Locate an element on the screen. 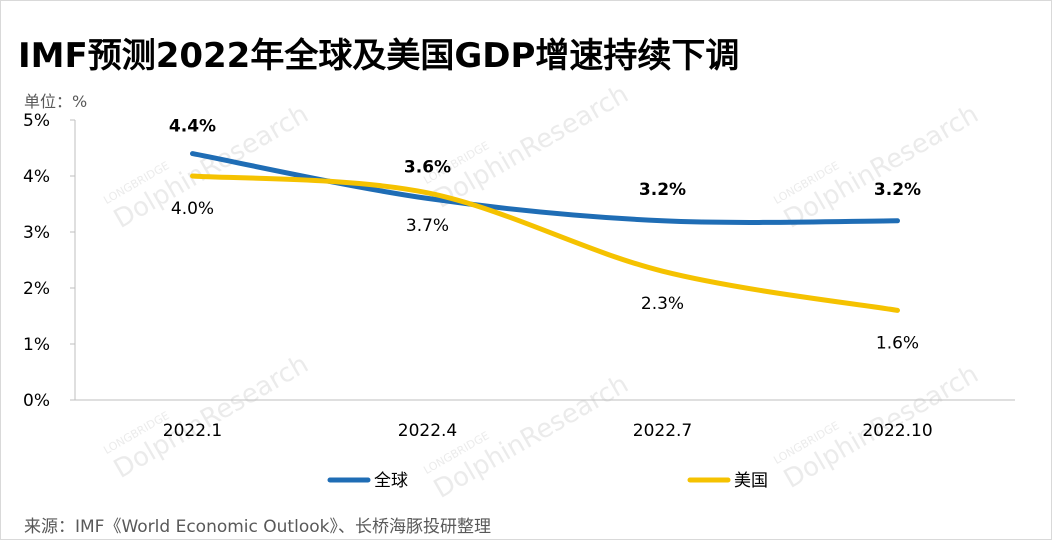  y-tick-label: 4% is located at coordinates (36, 177).